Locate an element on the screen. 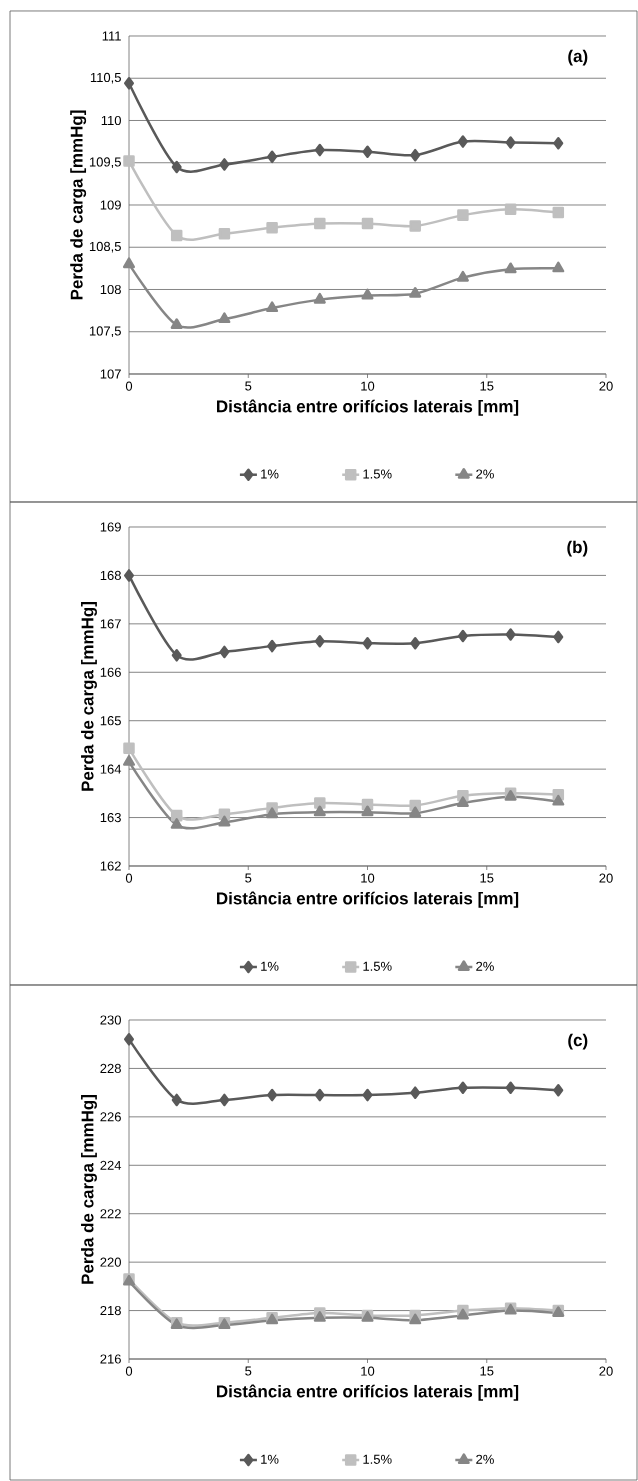 The image size is (638, 1481). y-tick-label: 109,5 is located at coordinates (105, 163).